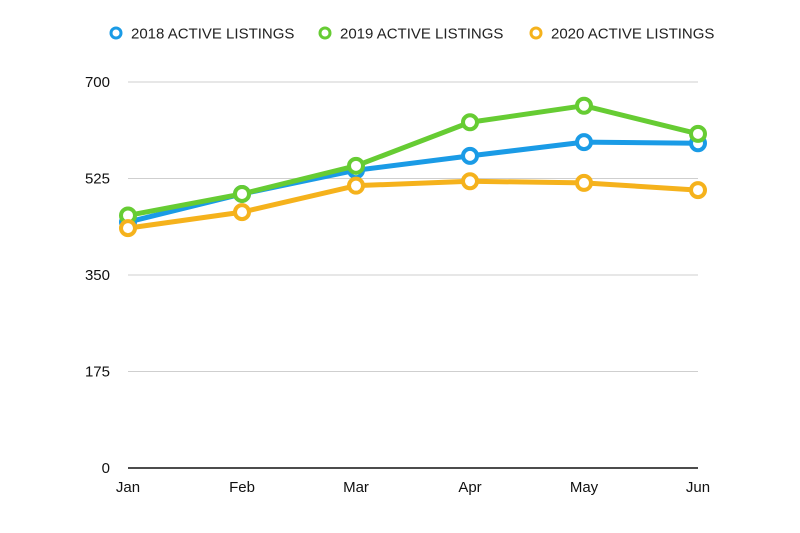 This screenshot has height=533, width=800. I want to click on y-tick-label: 350, so click(97, 275).